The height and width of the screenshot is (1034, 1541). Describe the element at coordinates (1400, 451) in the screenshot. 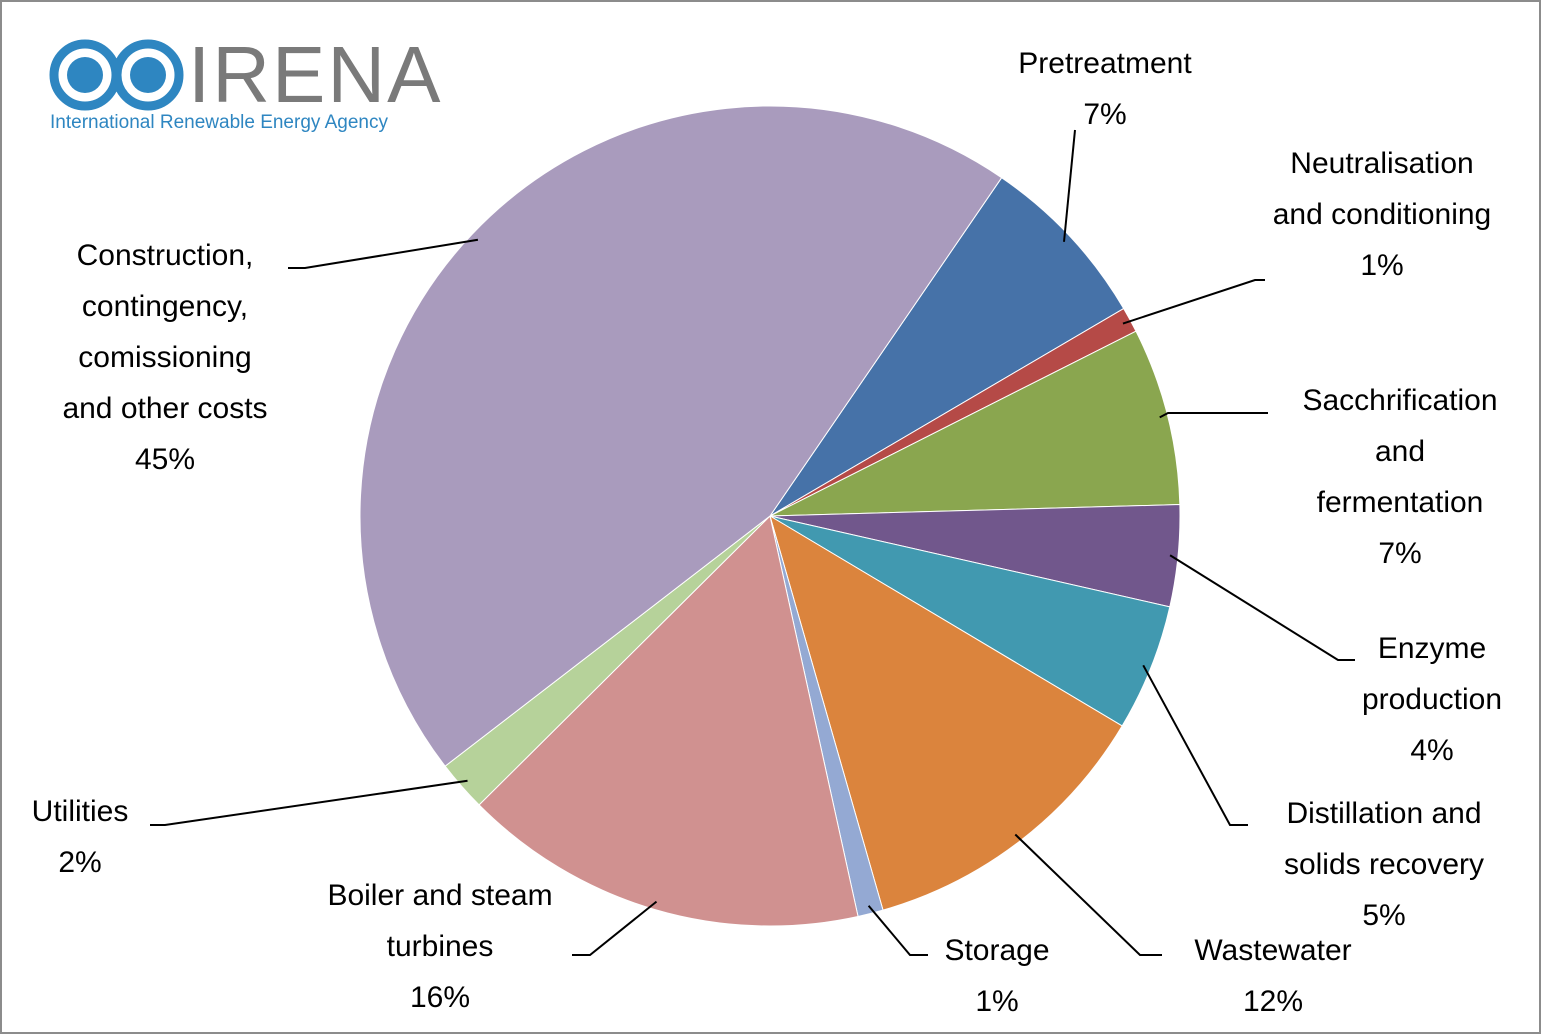

I see `slice-category-label: Sacchrification and fermentation` at that location.